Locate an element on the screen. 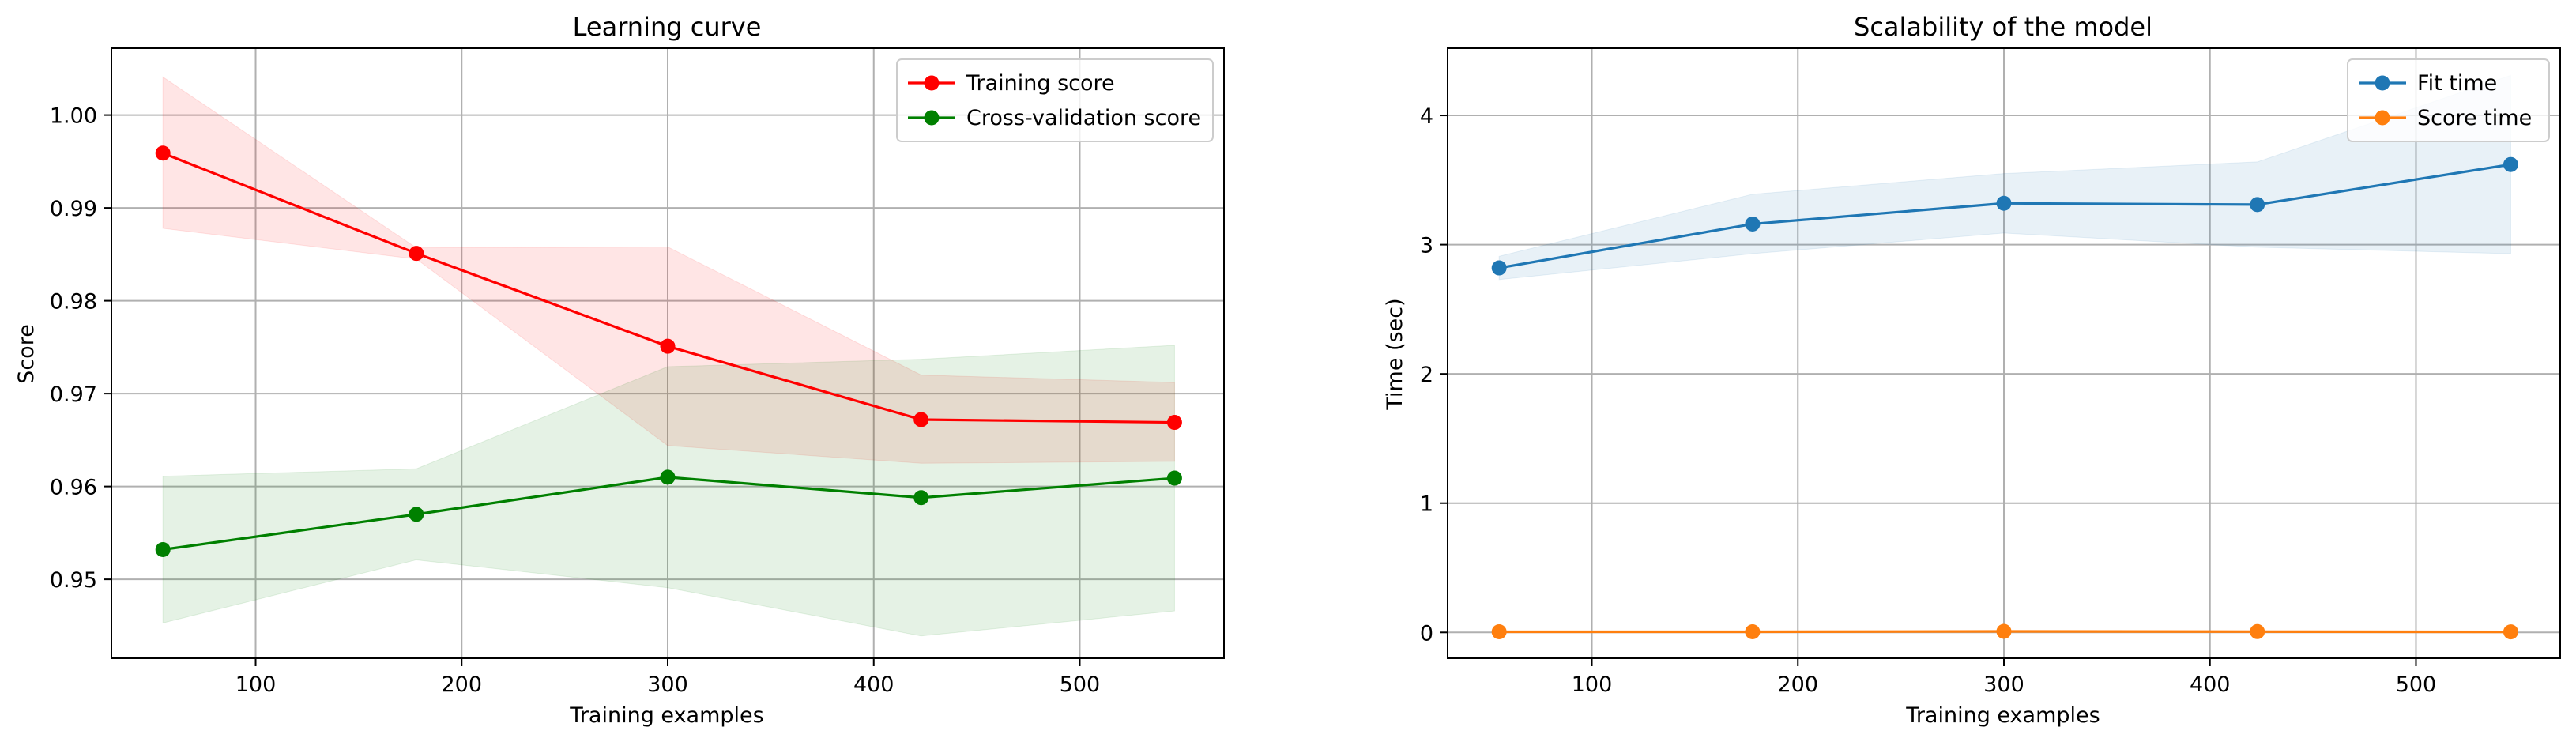 The image size is (2576, 742). scalability-xticks: 100 200 300 400 500 is located at coordinates (2004, 677).